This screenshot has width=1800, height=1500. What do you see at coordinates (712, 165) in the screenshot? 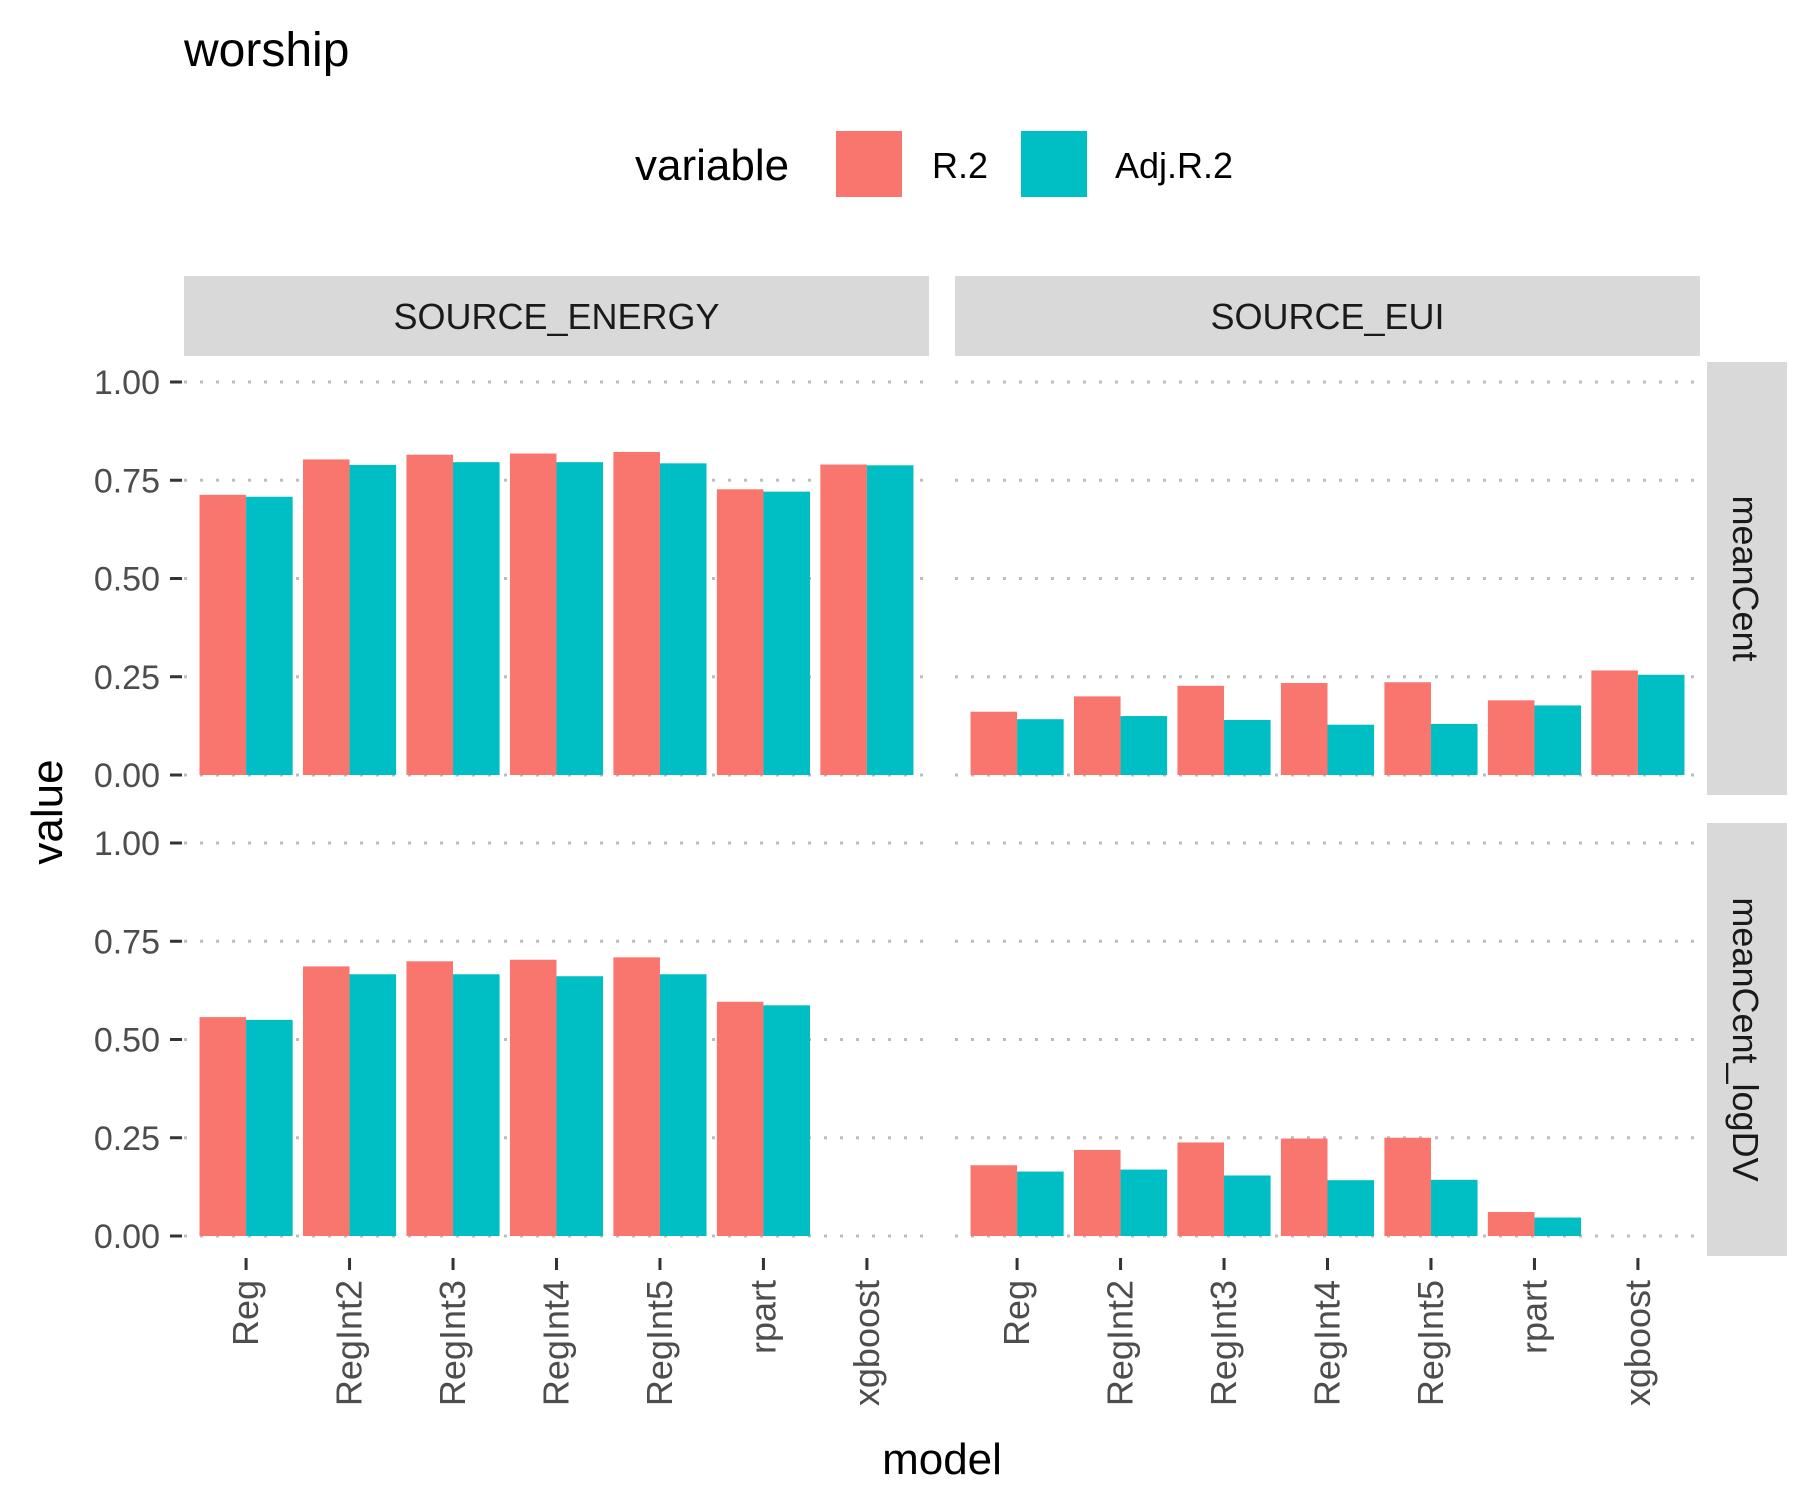
I see `legend-title: variable` at bounding box center [712, 165].